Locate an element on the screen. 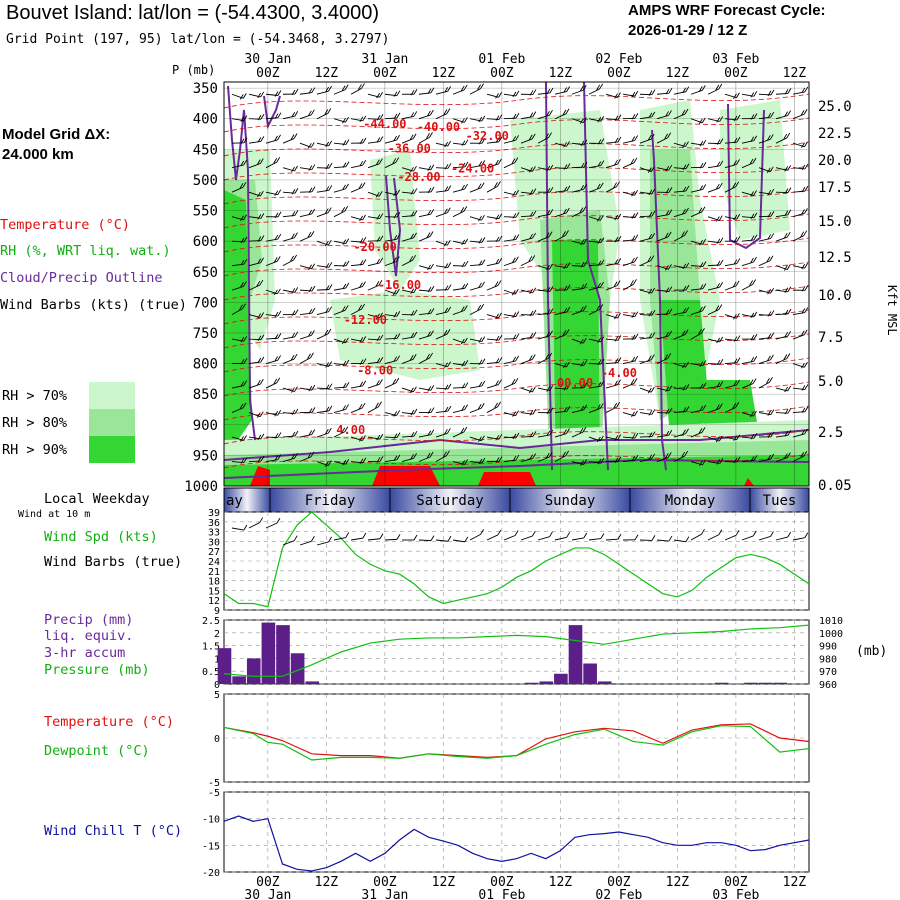 The height and width of the screenshot is (900, 900). pressure-ytick-1: 970 is located at coordinates (828, 672).